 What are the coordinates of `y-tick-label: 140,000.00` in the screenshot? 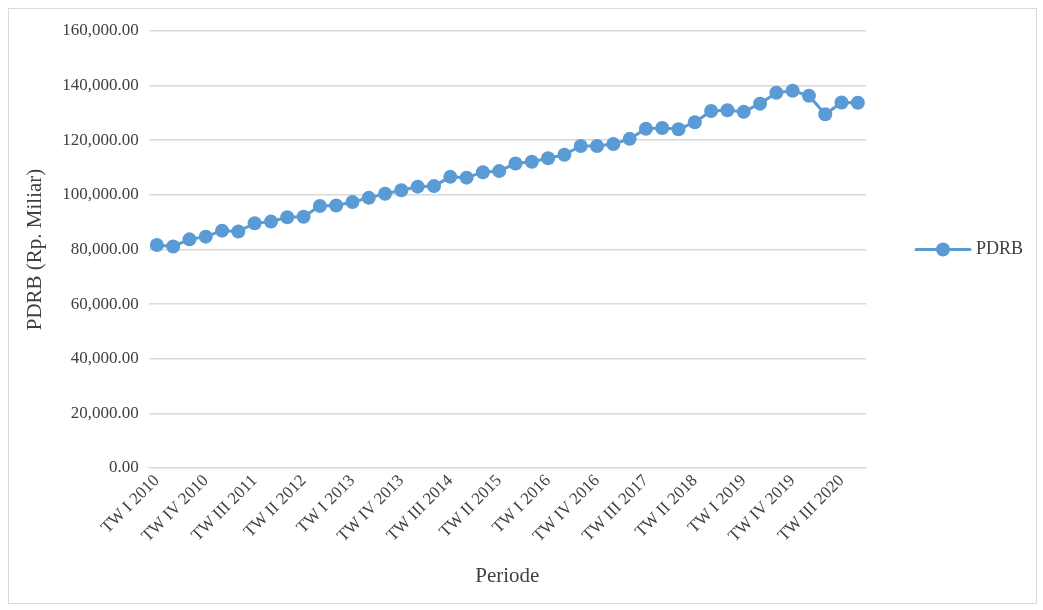 It's located at (100, 85).